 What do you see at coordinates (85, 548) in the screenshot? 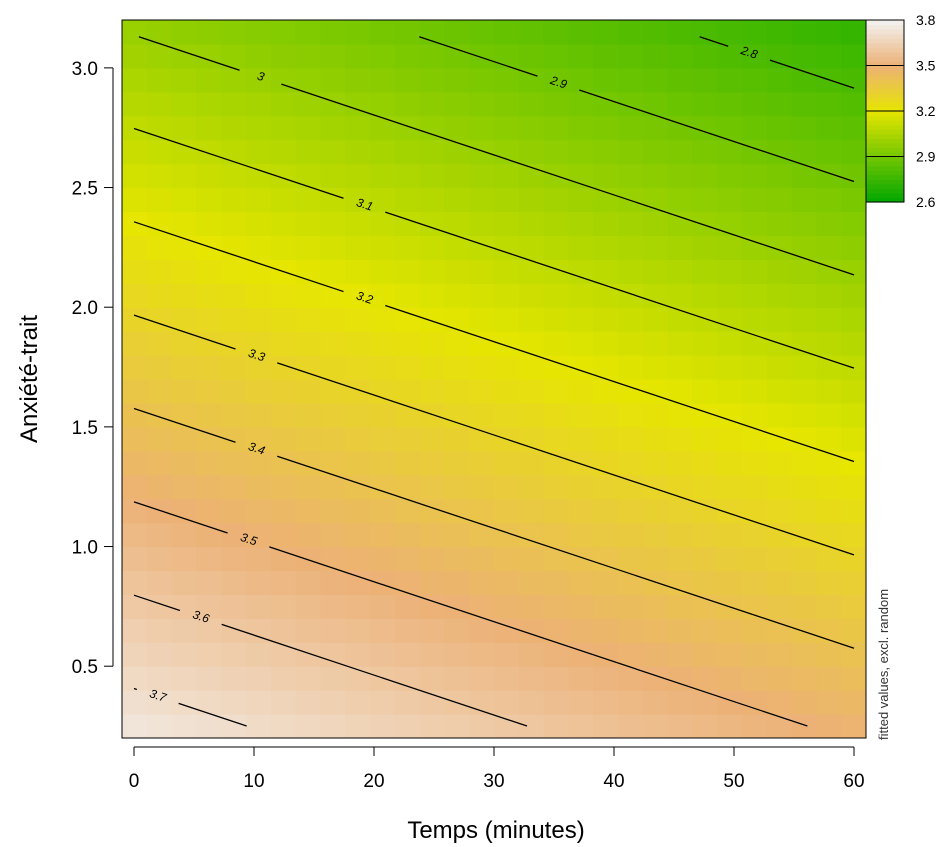
I see `y-tick-label: 1.0` at bounding box center [85, 548].